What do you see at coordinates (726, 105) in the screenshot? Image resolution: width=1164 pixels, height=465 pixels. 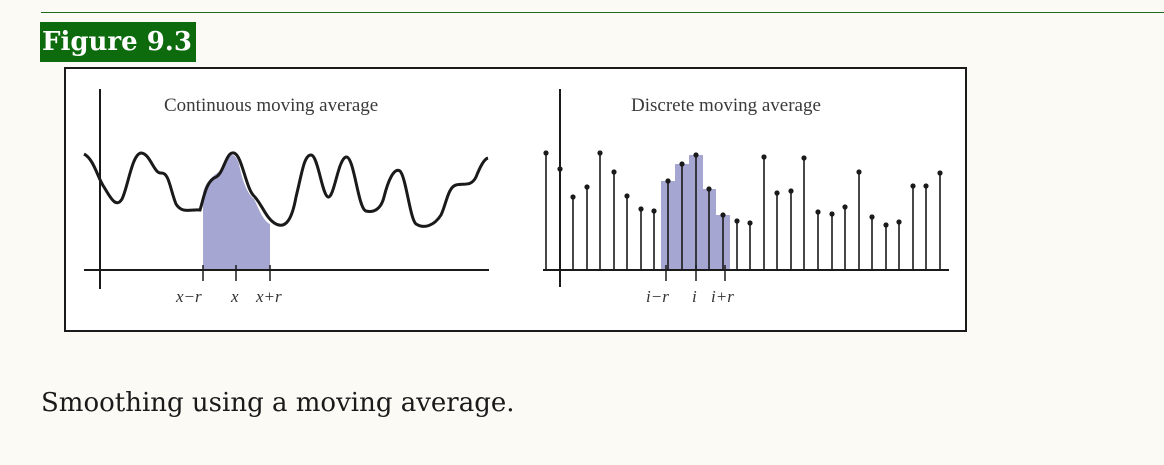 I see `discrete-panel-title: Discrete moving average` at bounding box center [726, 105].